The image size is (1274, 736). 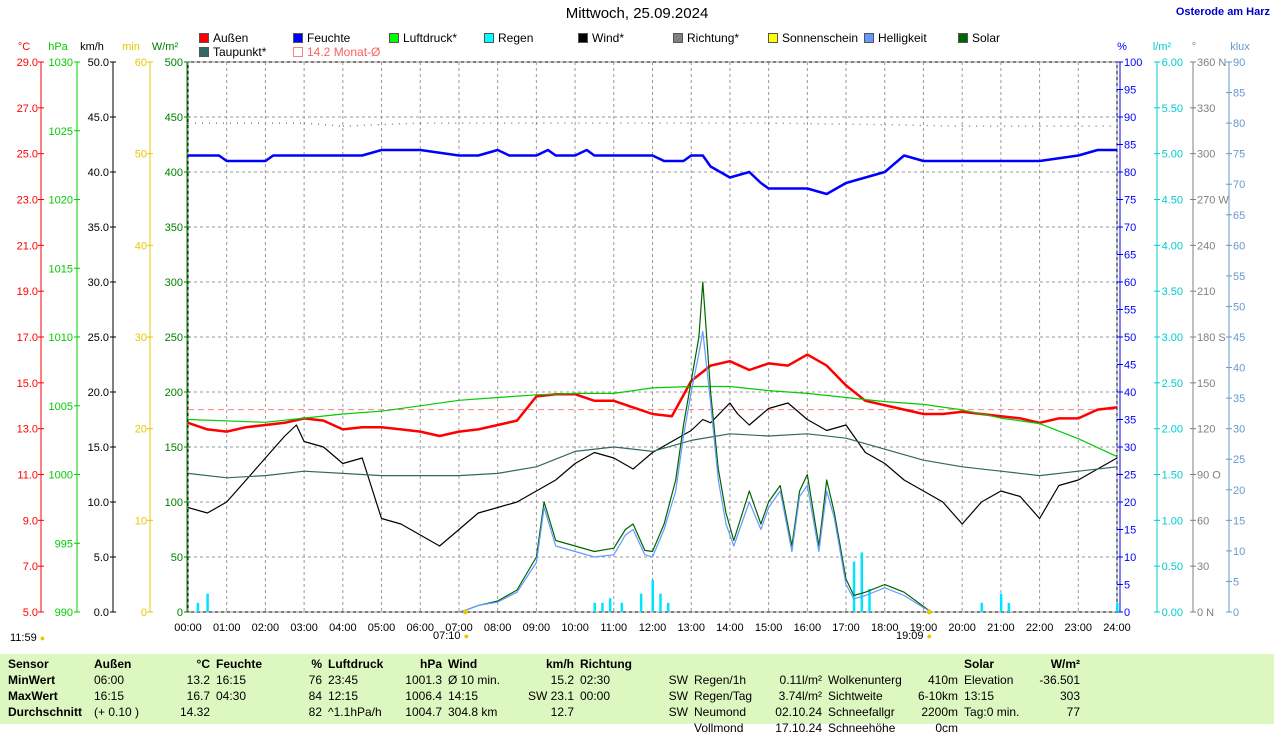 I want to click on stats-row: Vollmond 17.10.24 Schneehöhe 0cm, so click(x=544, y=728).